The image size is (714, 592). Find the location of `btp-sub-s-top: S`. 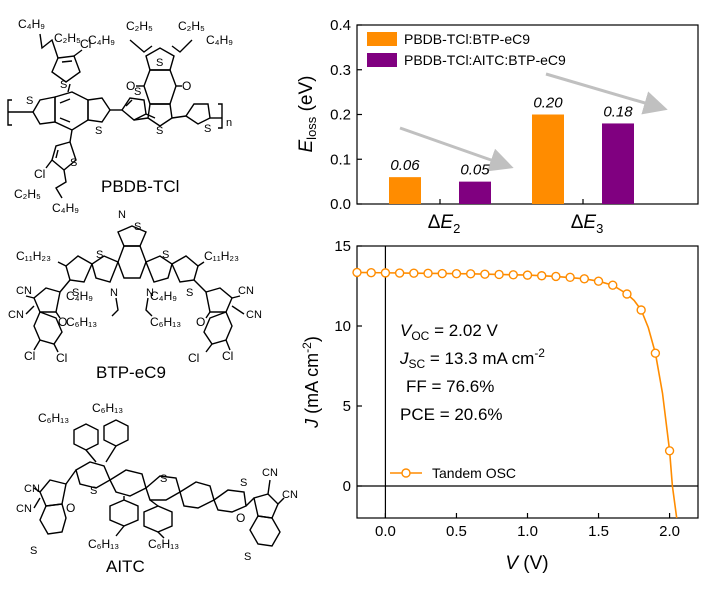

btp-sub-s-top: S is located at coordinates (137, 227).